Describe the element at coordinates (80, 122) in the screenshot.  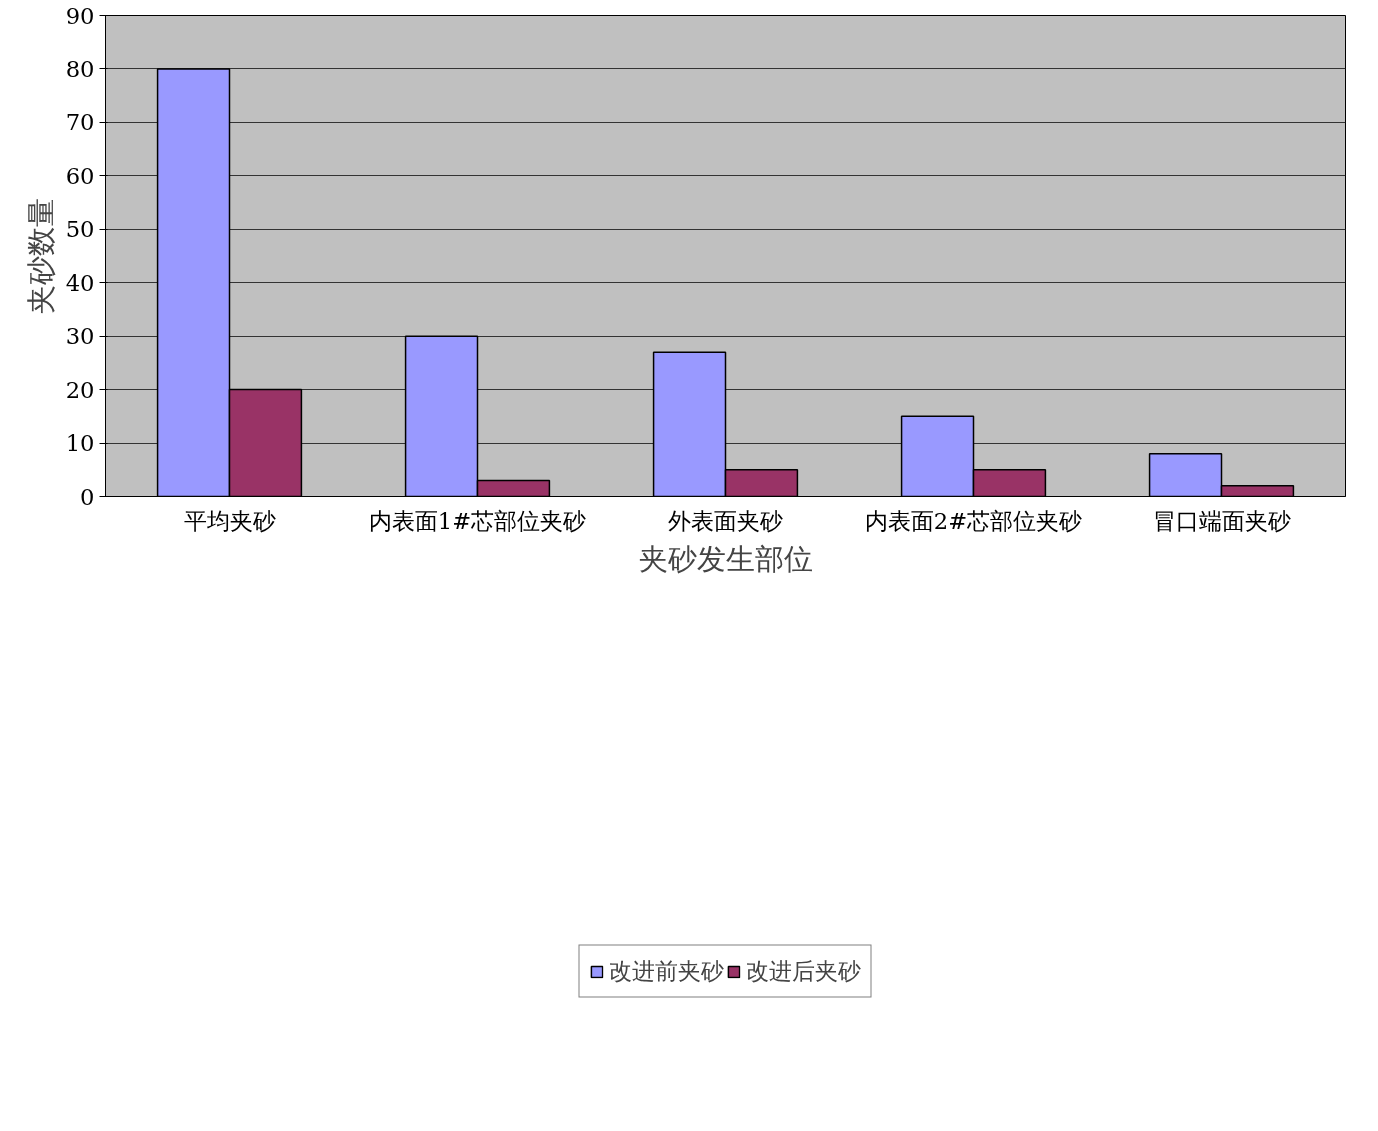
I see `y-tick-label: 70` at that location.